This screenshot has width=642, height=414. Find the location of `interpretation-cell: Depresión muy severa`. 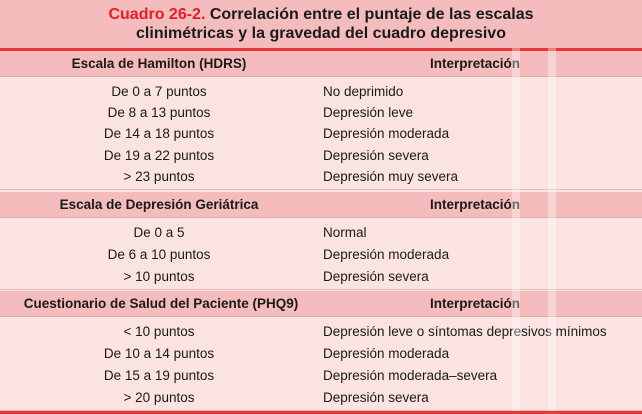

interpretation-cell: Depresión muy severa is located at coordinates (391, 176).